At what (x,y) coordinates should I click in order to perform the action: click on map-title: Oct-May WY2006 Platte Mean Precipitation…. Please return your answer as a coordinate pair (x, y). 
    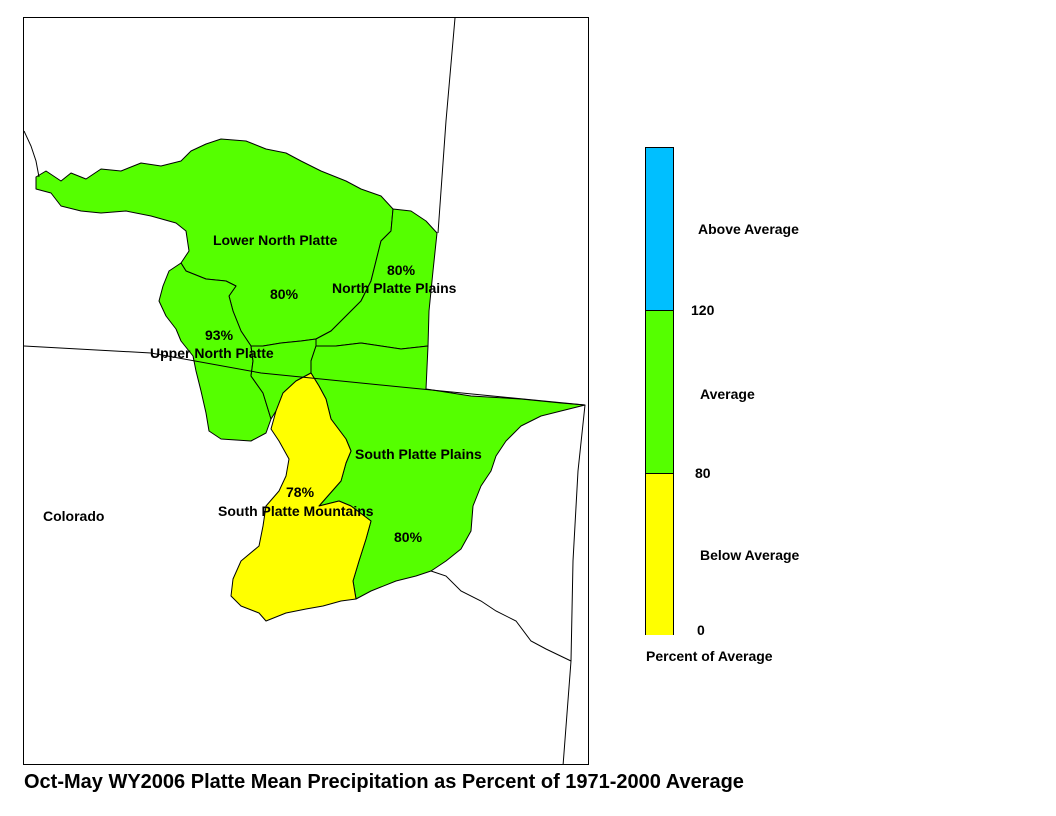
    Looking at the image, I should click on (384, 782).